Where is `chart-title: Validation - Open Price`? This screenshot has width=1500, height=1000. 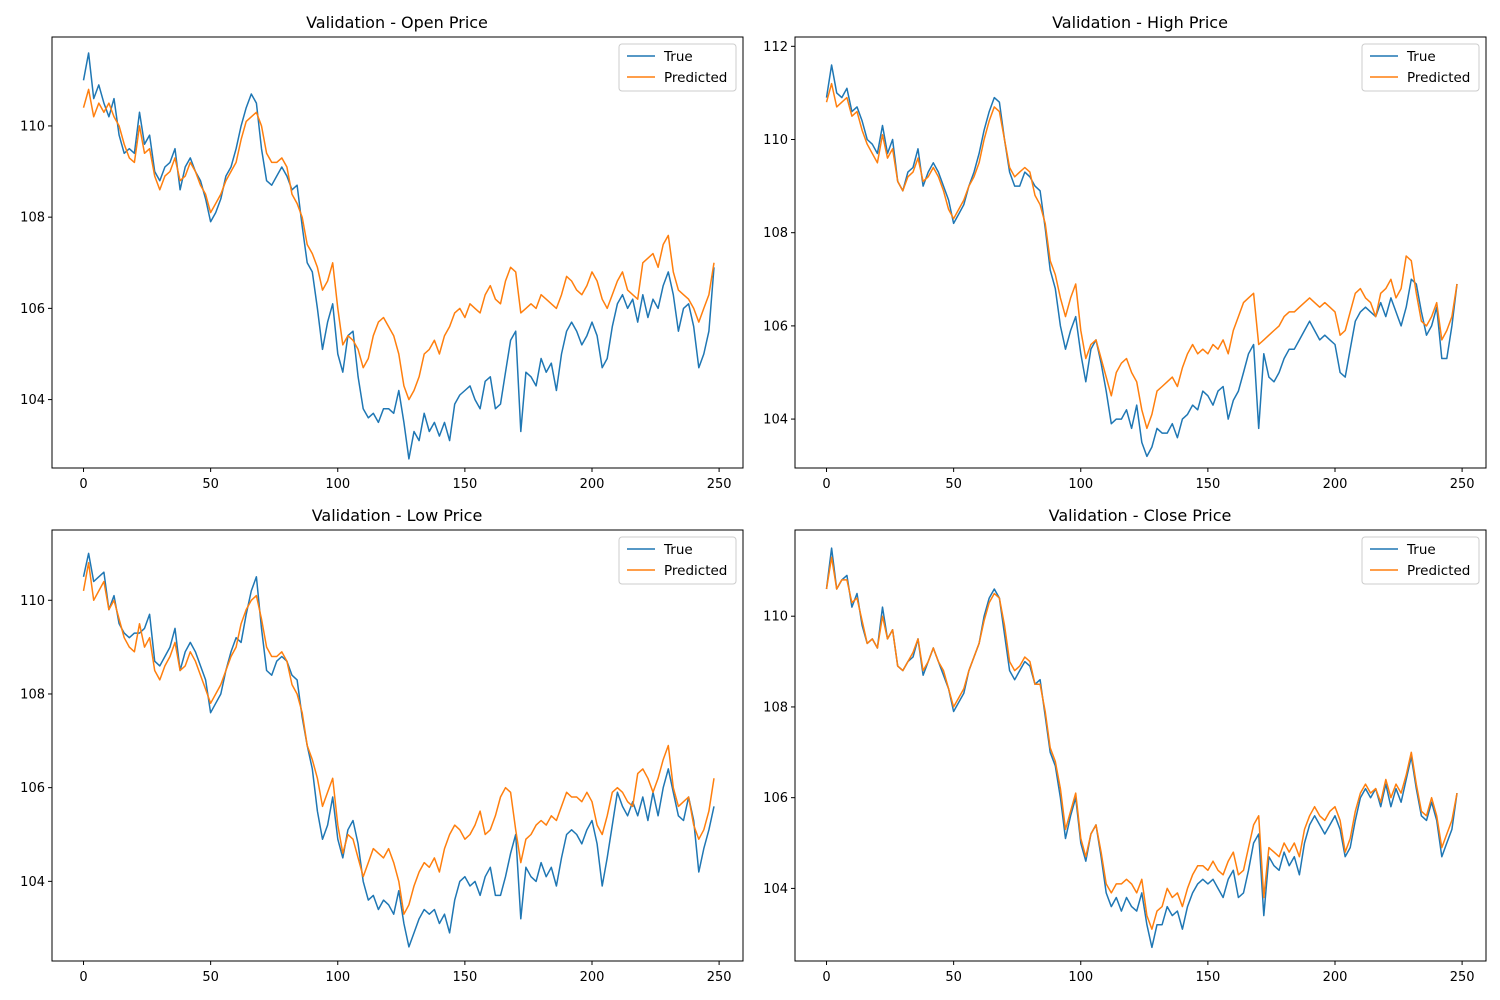 chart-title: Validation - Open Price is located at coordinates (397, 22).